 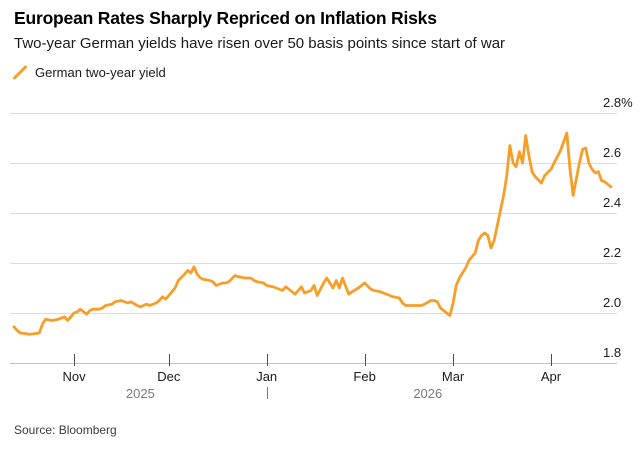 What do you see at coordinates (428, 393) in the screenshot?
I see `x-axis-year-label: 2026` at bounding box center [428, 393].